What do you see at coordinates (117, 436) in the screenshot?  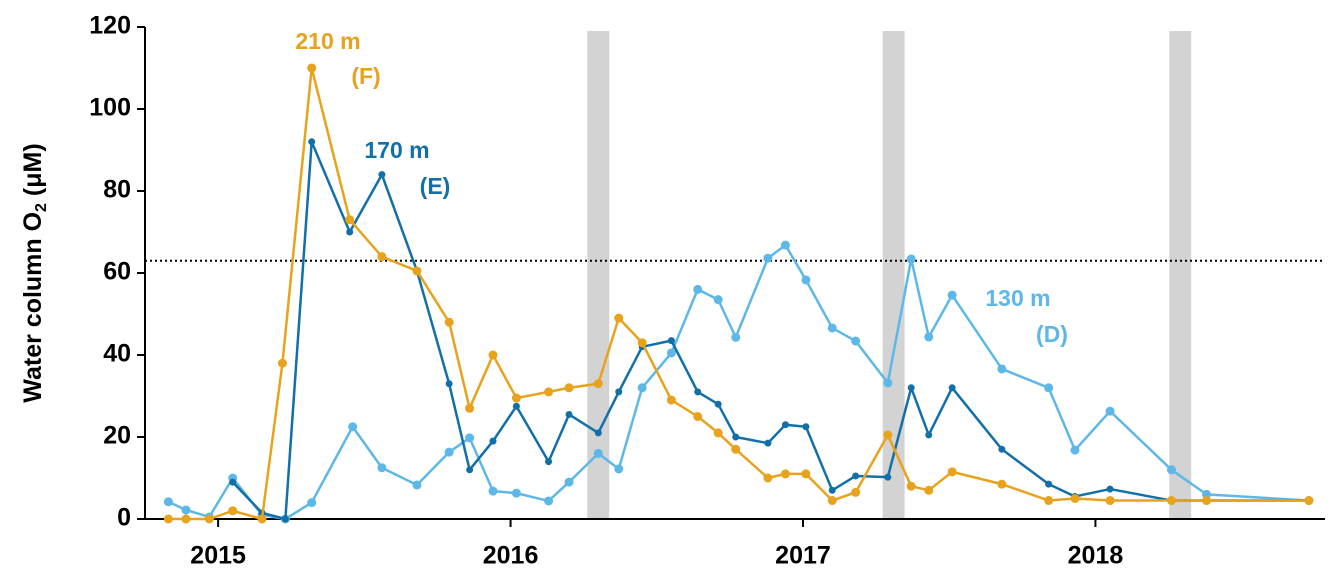 I see `y-tick-label: 20` at bounding box center [117, 436].